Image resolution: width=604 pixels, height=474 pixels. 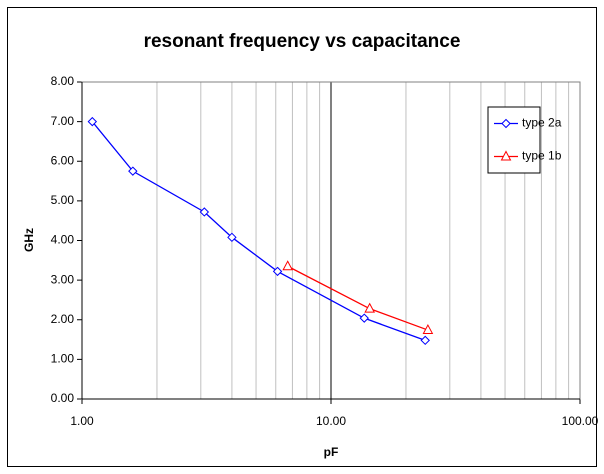 What do you see at coordinates (63, 121) in the screenshot?
I see `y-tick-label: 7.00` at bounding box center [63, 121].